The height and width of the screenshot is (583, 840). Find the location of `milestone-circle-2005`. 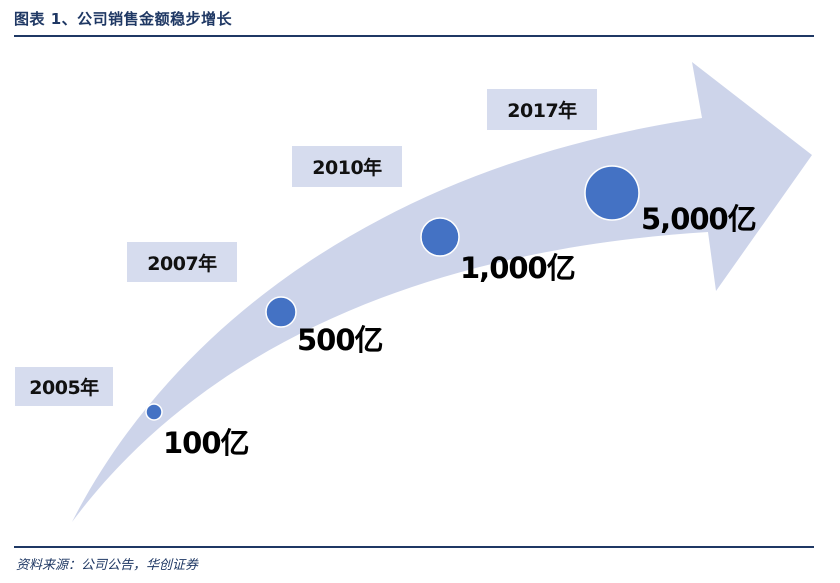

milestone-circle-2005 is located at coordinates (154, 412).